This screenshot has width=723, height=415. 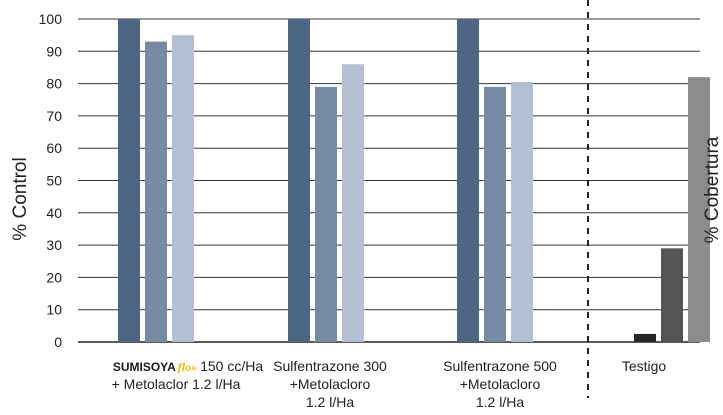 I want to click on brand-flo-mark: », so click(x=193, y=367).